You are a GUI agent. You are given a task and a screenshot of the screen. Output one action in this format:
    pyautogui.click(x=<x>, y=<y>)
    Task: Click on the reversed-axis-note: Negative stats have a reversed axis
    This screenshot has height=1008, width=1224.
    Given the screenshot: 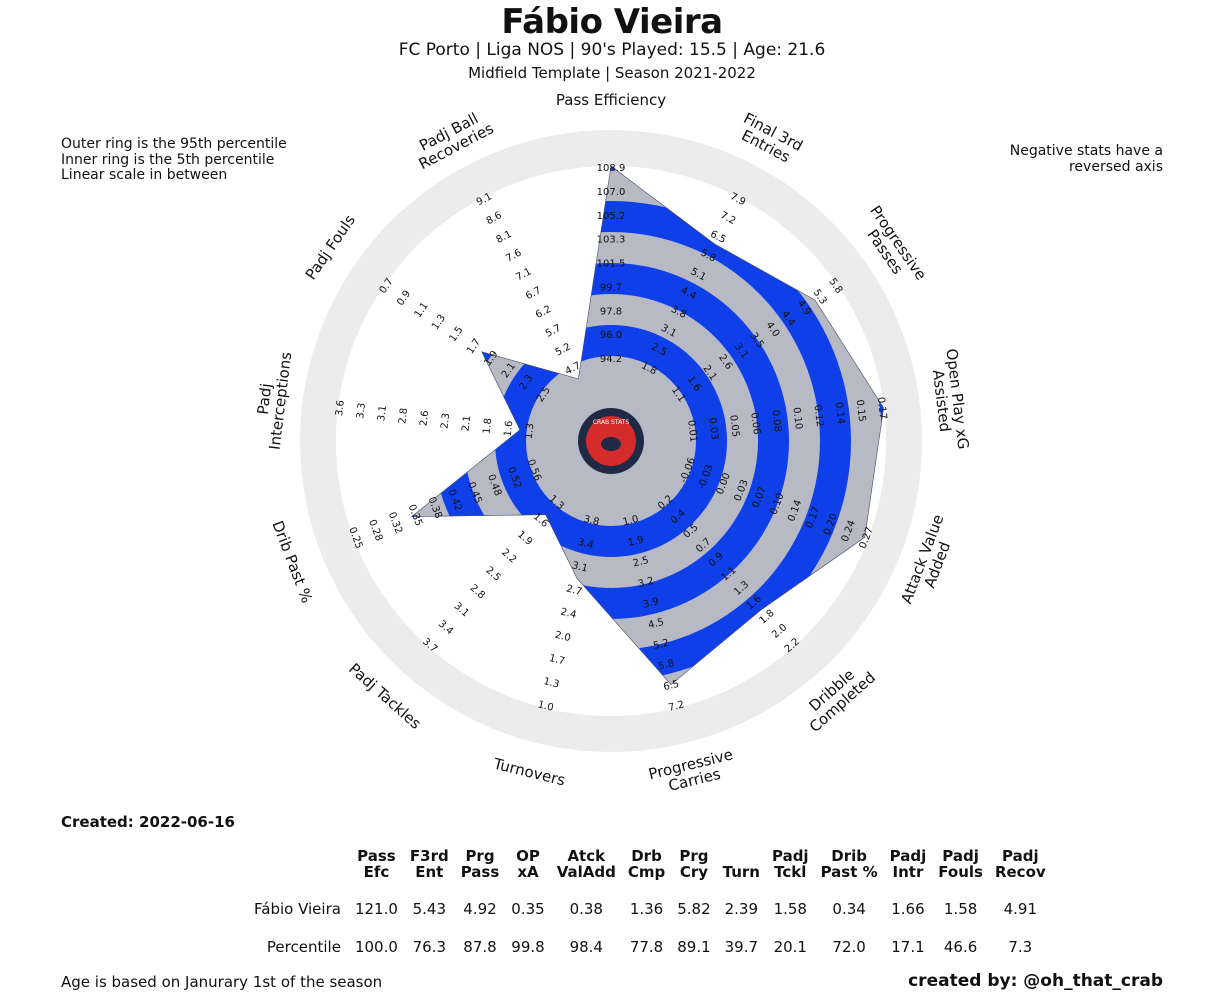 What is the action you would take?
    pyautogui.click(x=1086, y=159)
    